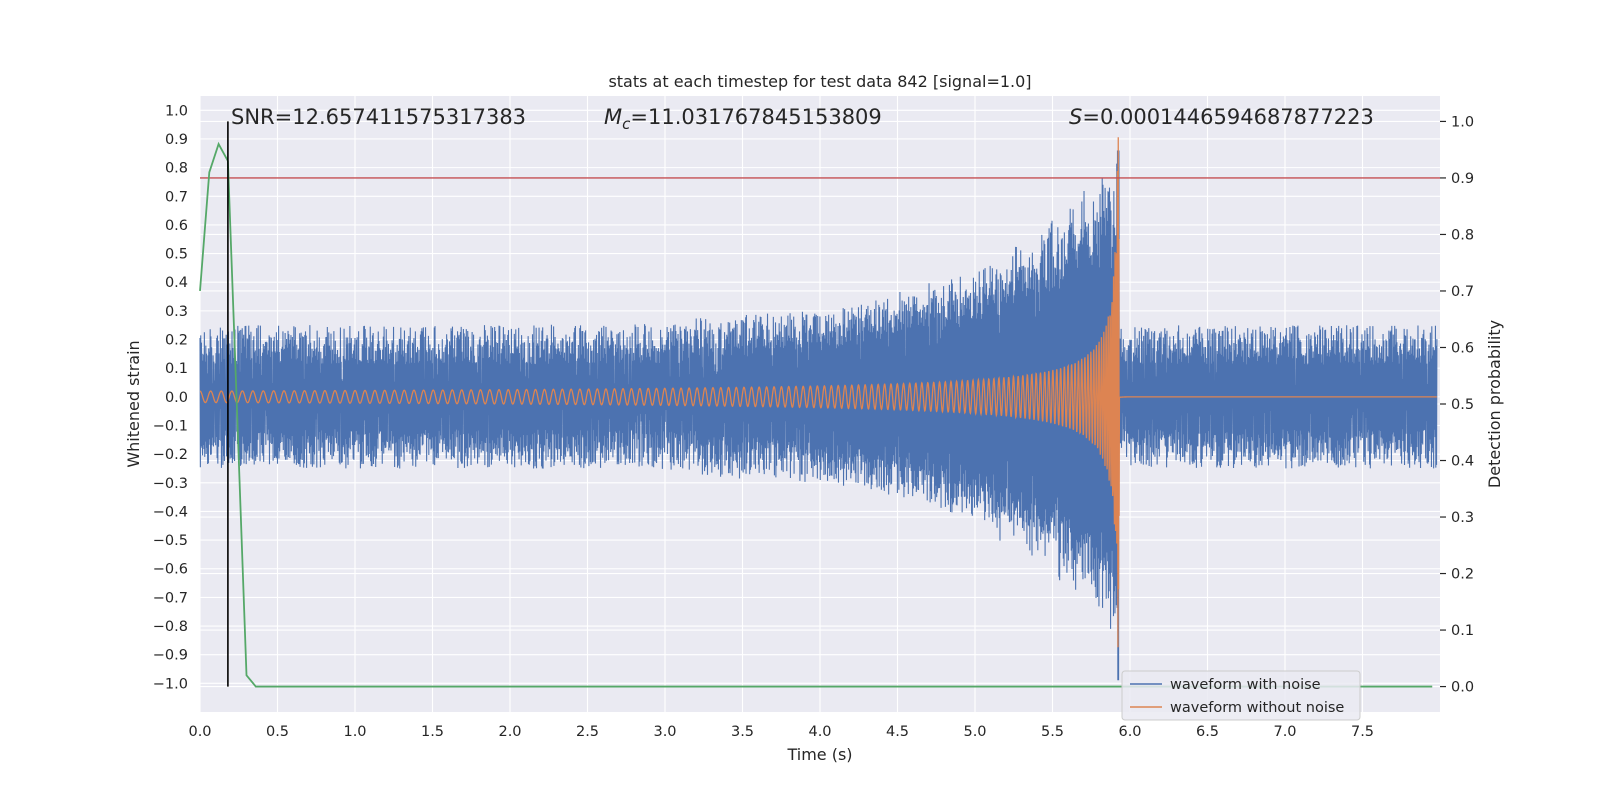 The image size is (1600, 800). I want to click on y-left-tick-label: 0.8, so click(176, 169).